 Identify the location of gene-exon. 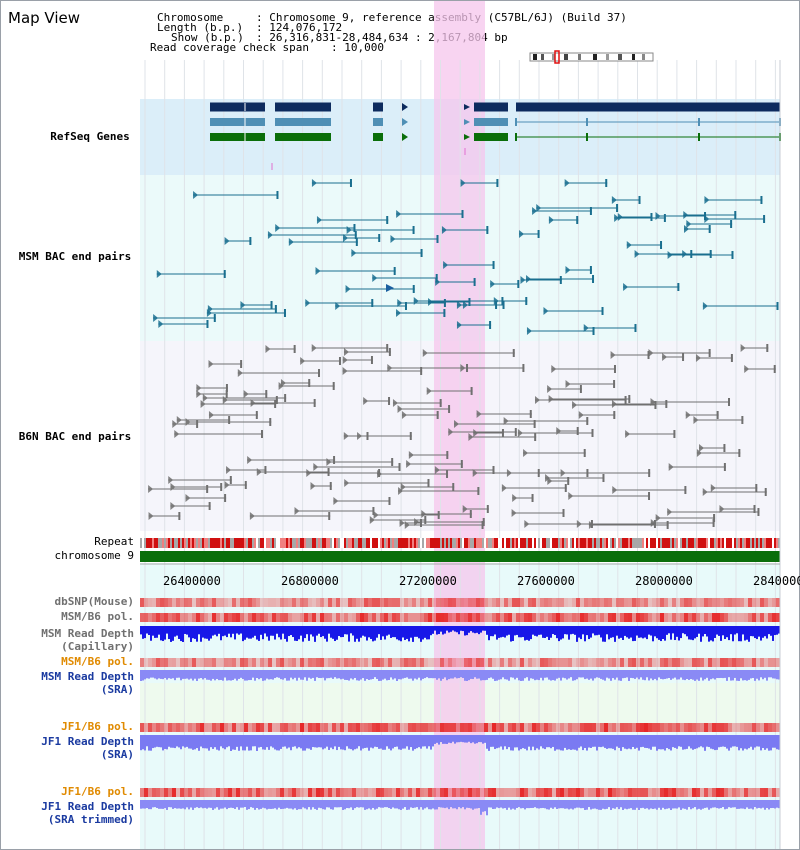
(303, 107).